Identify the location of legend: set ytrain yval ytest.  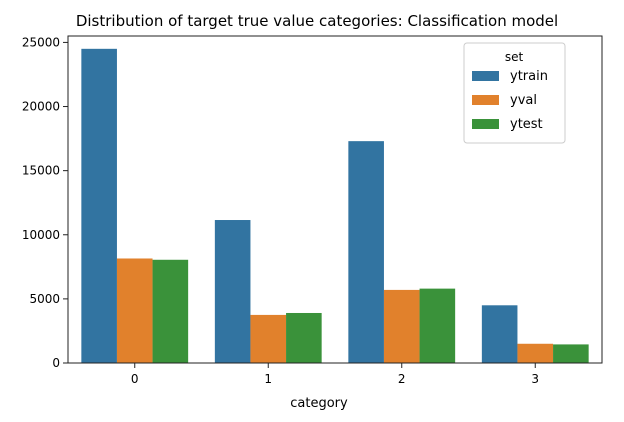
(514, 93).